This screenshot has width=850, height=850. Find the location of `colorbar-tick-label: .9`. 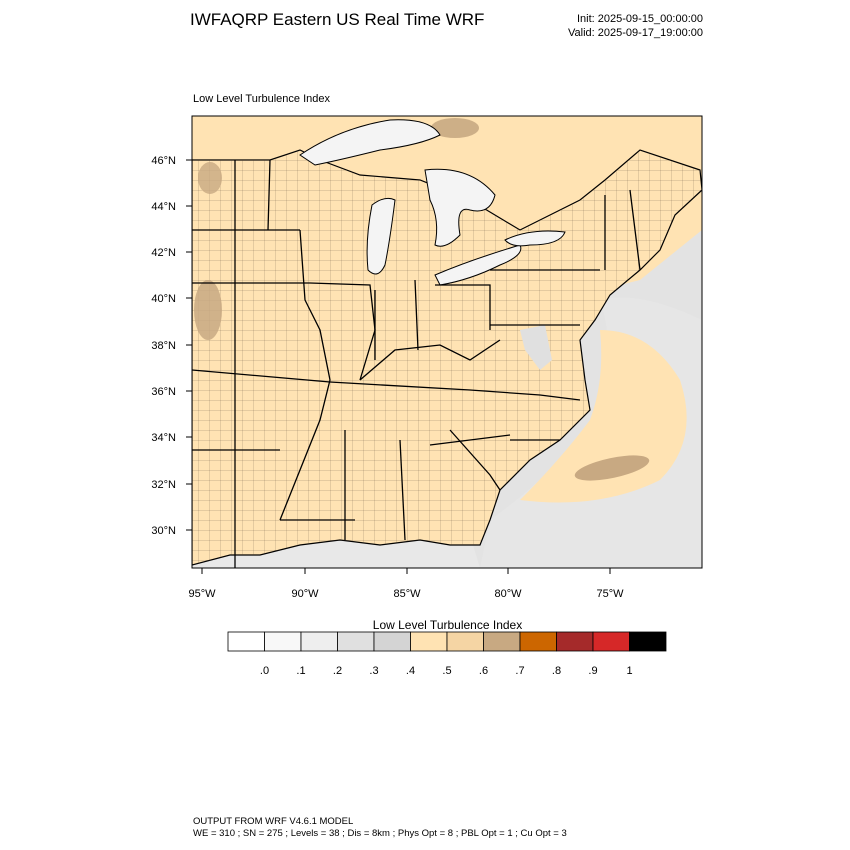

colorbar-tick-label: .9 is located at coordinates (592, 671).